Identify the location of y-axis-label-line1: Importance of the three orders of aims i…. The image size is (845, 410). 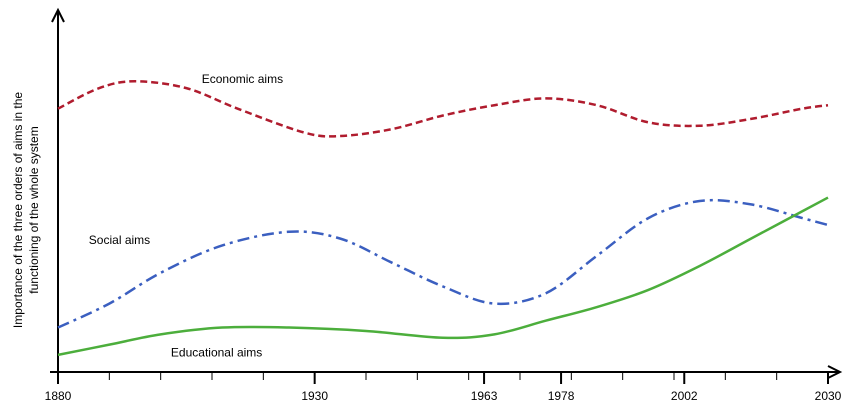
(18, 210).